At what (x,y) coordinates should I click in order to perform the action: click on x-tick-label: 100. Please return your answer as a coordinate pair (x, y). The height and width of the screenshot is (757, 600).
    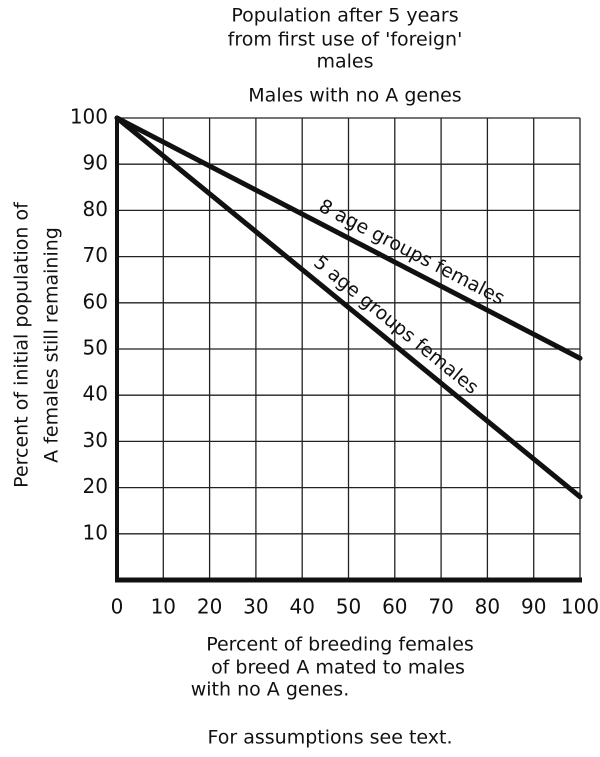
    Looking at the image, I should click on (580, 607).